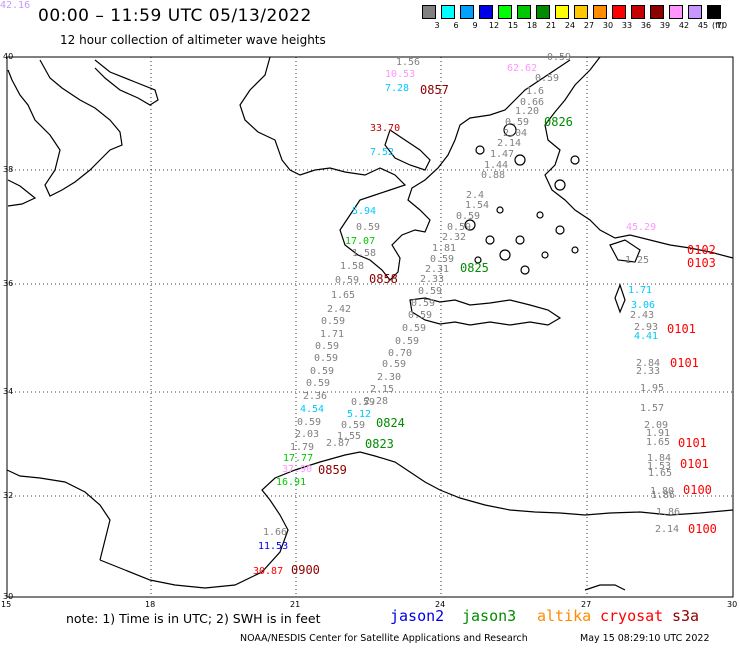  Describe the element at coordinates (295, 604) in the screenshot. I see `longitude-label: 21` at that location.